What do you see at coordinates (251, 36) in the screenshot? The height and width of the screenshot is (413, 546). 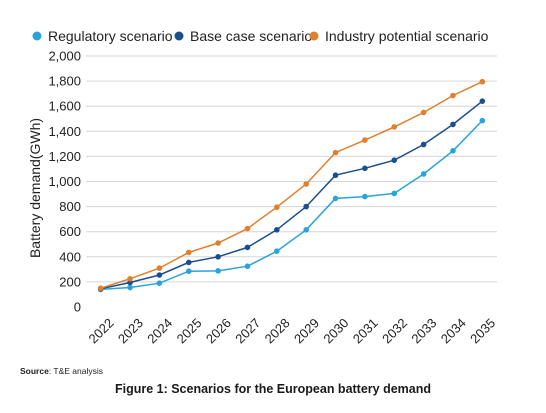 I see `legend-label: Base case scenario` at bounding box center [251, 36].